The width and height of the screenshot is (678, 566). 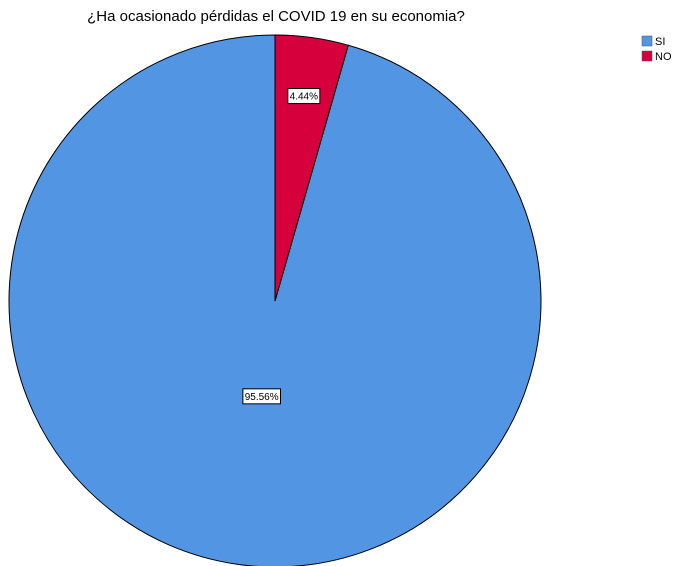 I want to click on data-label-si: 95.56%, so click(x=261, y=396).